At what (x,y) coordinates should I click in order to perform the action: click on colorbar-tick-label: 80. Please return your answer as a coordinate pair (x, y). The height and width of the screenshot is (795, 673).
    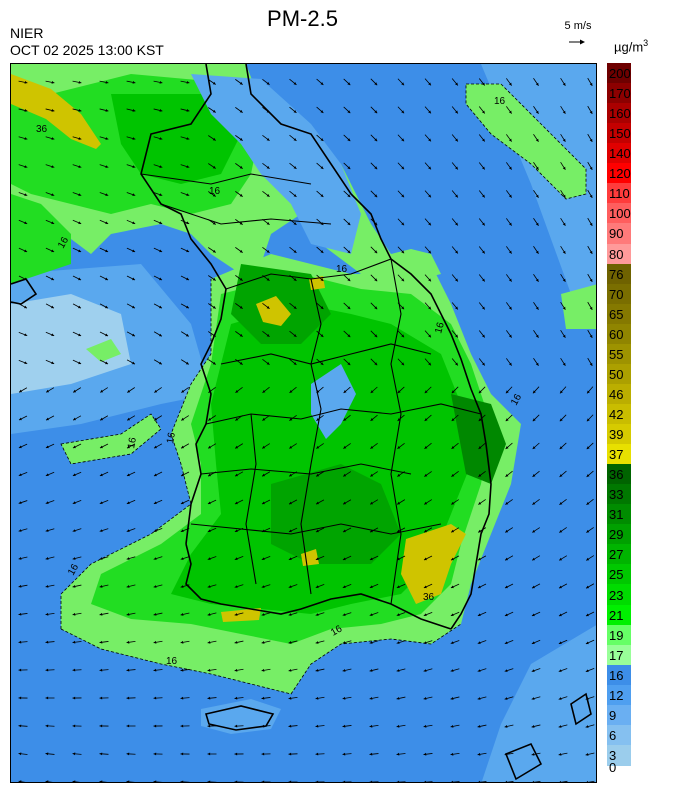
    Looking at the image, I should click on (616, 254).